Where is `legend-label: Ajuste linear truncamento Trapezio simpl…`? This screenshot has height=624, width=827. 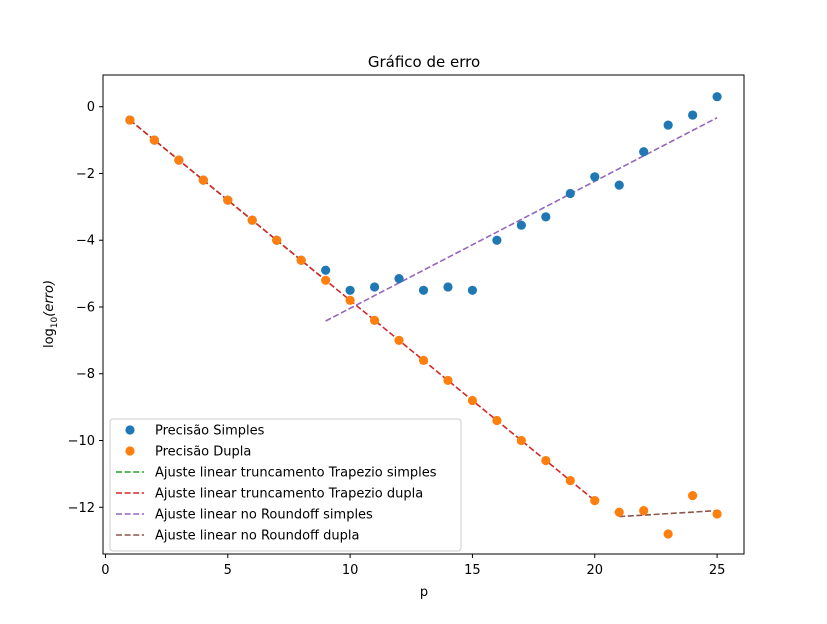
legend-label: Ajuste linear truncamento Trapezio simpl… is located at coordinates (296, 473).